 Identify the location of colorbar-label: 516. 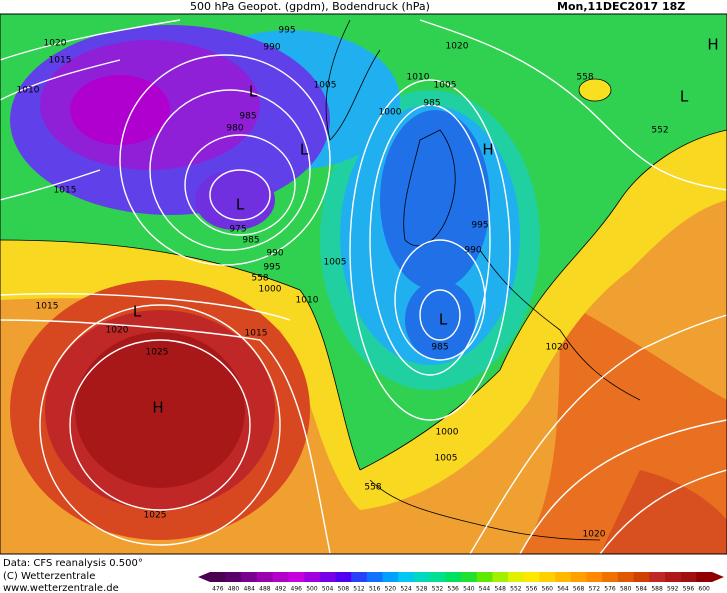
(375, 589).